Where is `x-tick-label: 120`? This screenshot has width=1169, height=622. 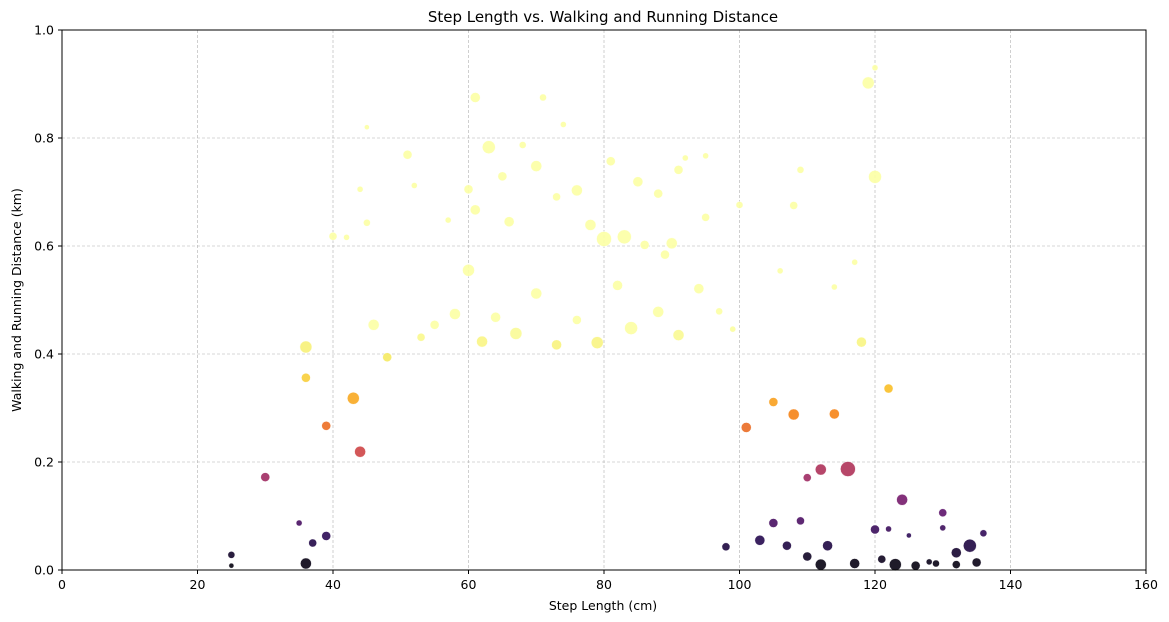
x-tick-label: 120 is located at coordinates (875, 584).